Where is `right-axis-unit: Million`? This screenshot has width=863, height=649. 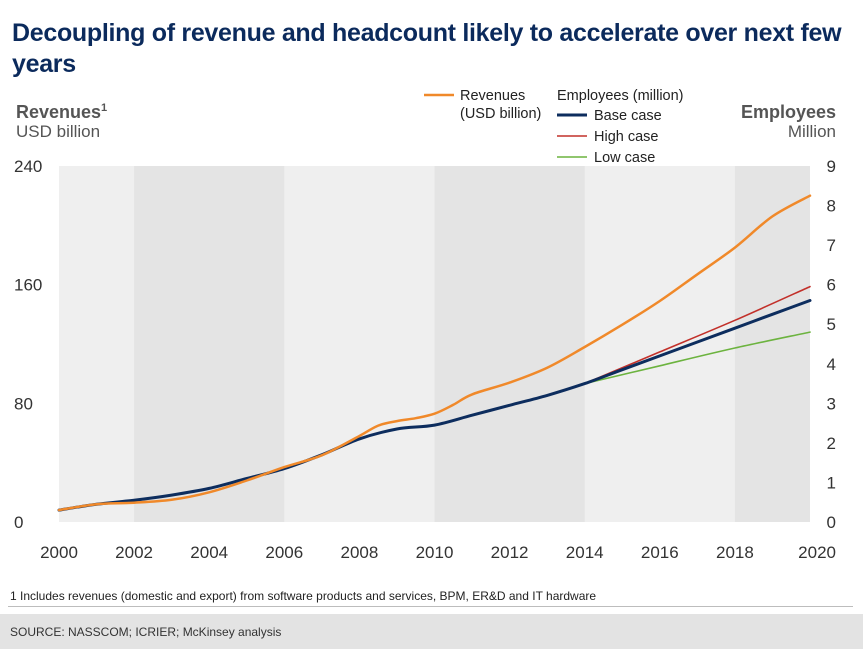 right-axis-unit: Million is located at coordinates (812, 131).